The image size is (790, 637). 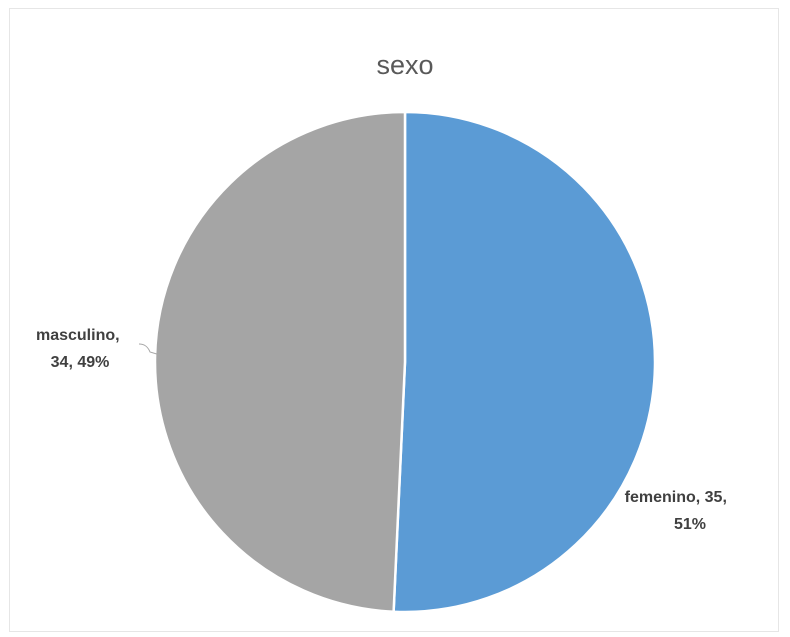 What do you see at coordinates (676, 497) in the screenshot?
I see `data-label-femenino-line-1: femenino, 35,` at bounding box center [676, 497].